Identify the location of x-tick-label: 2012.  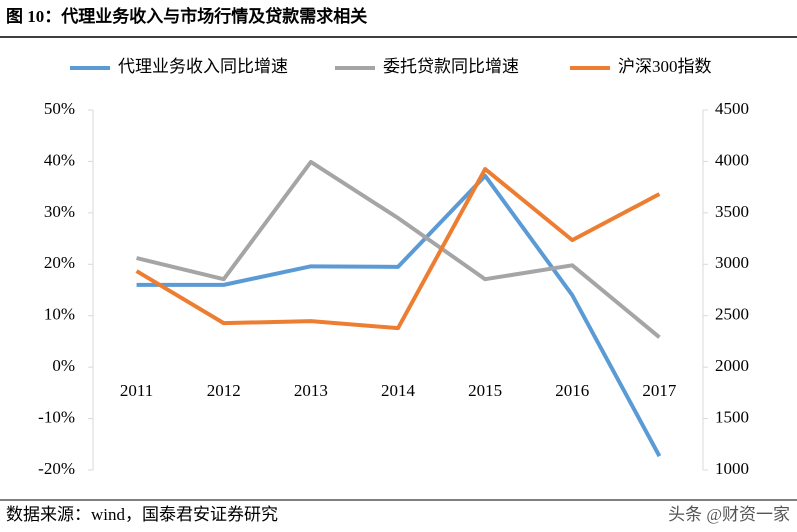
(224, 390).